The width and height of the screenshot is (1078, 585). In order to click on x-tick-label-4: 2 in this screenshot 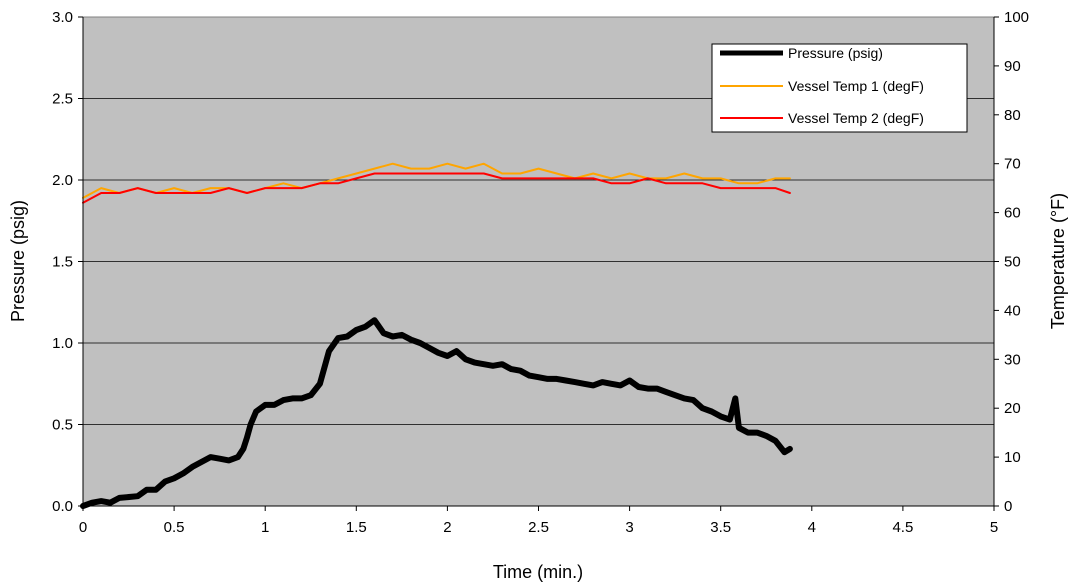, I will do `click(447, 527)`.